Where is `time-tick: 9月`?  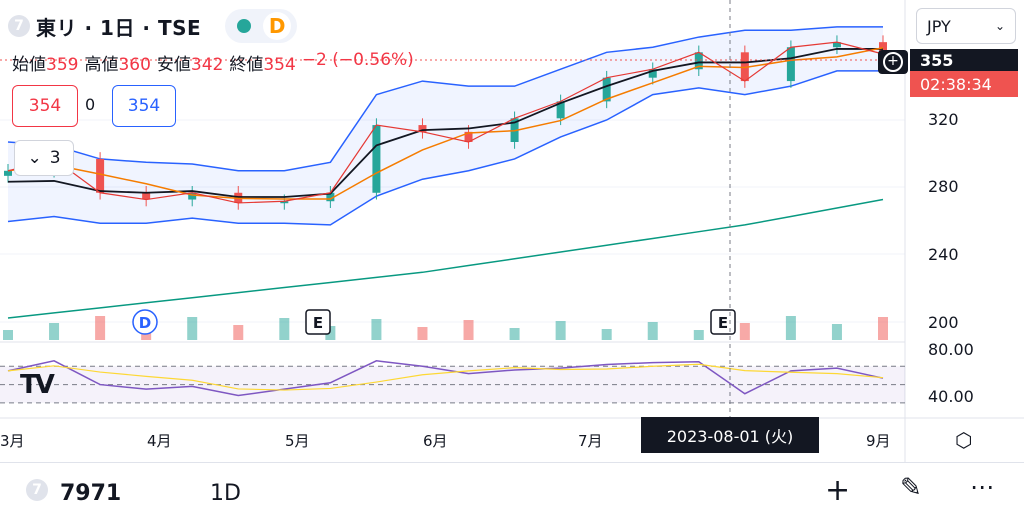 time-tick: 9月 is located at coordinates (878, 441).